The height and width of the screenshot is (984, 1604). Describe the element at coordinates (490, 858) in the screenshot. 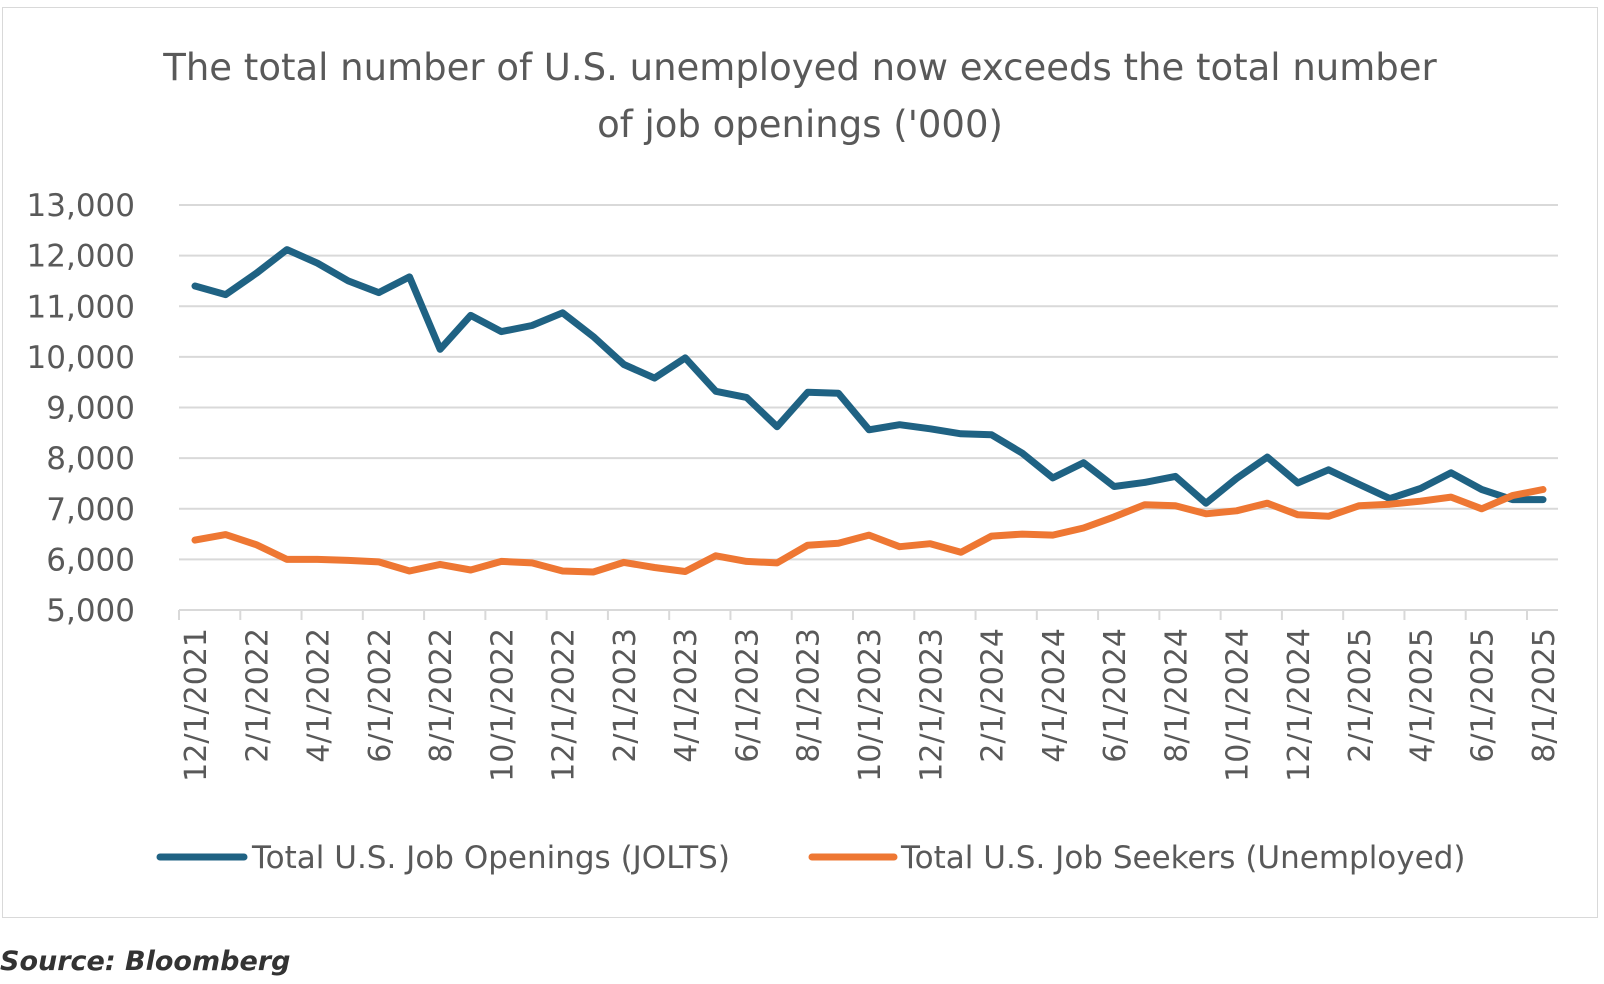

I see `legend-label-job-openings: Total U.S. Job Openings (JOLTS)` at that location.